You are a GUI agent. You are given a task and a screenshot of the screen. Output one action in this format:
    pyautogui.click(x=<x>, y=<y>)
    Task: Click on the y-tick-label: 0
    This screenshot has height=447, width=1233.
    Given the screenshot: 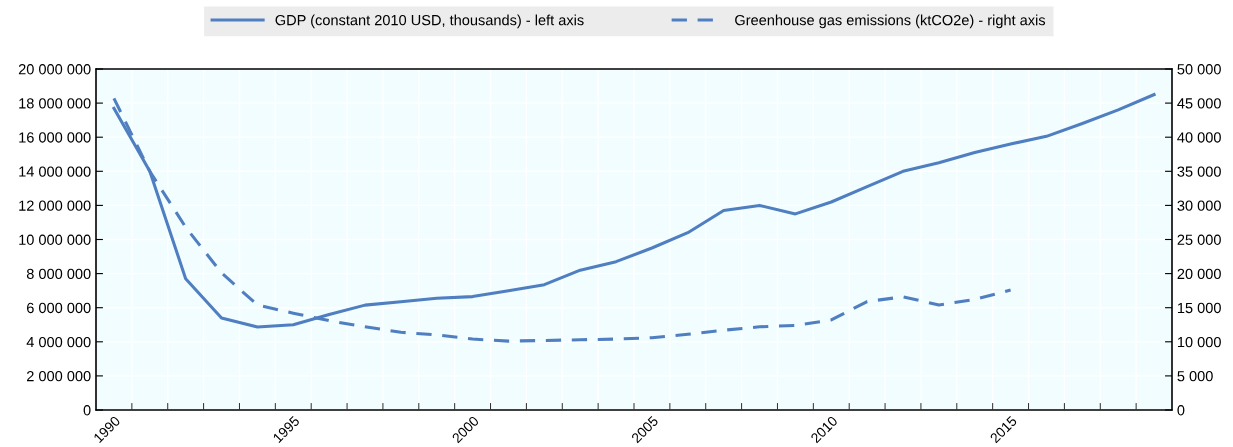 What is the action you would take?
    pyautogui.click(x=87, y=410)
    